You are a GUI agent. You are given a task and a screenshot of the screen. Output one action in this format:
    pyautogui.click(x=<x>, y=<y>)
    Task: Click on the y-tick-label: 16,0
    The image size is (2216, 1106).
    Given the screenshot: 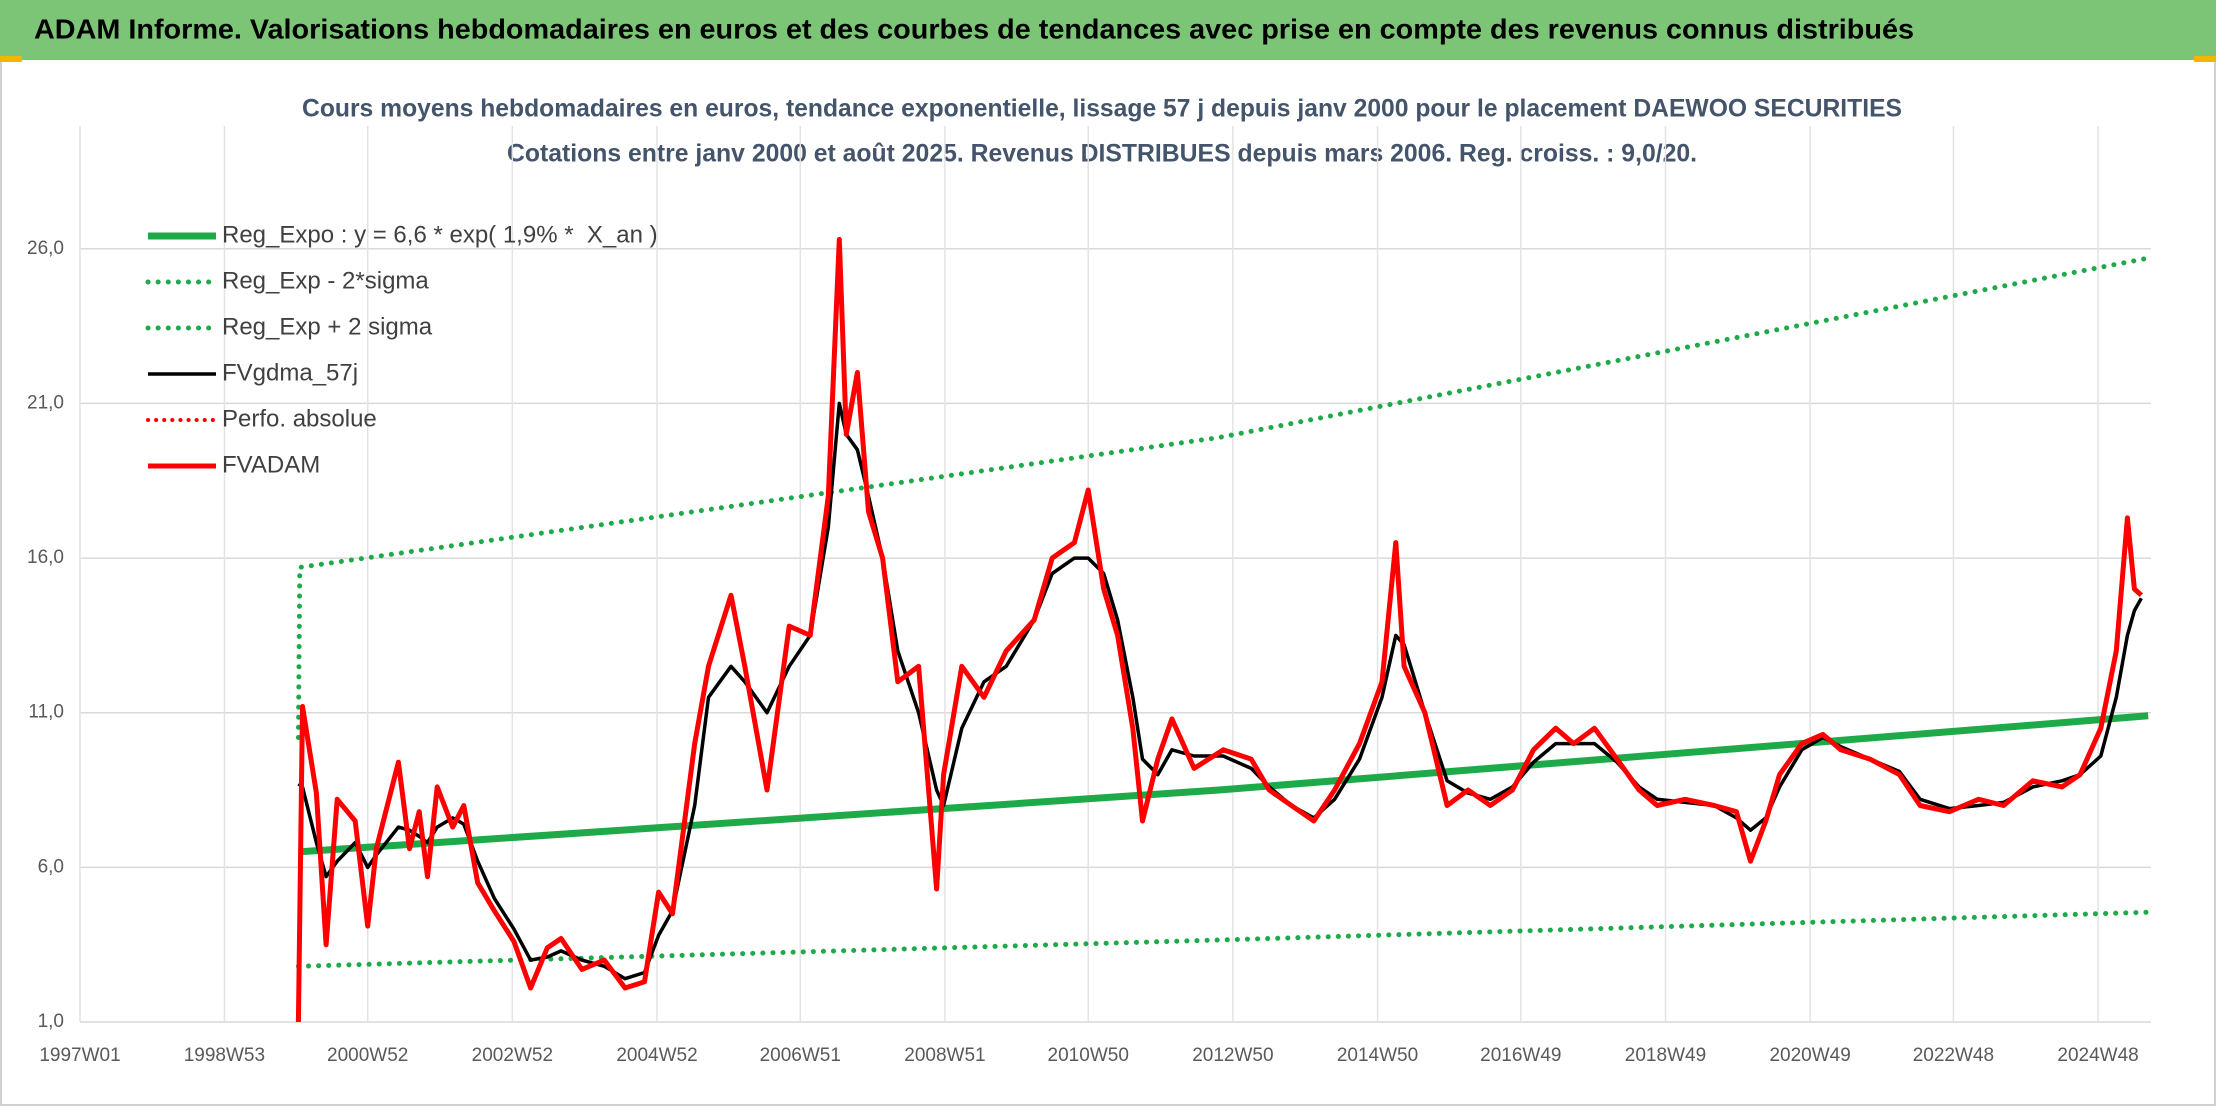 What is the action you would take?
    pyautogui.click(x=45, y=557)
    